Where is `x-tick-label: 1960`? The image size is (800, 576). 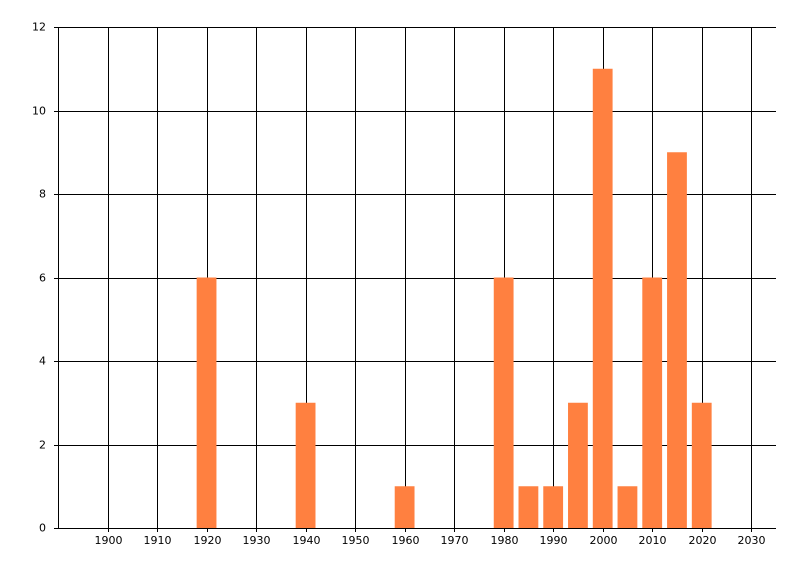 x-tick-label: 1960 is located at coordinates (406, 540).